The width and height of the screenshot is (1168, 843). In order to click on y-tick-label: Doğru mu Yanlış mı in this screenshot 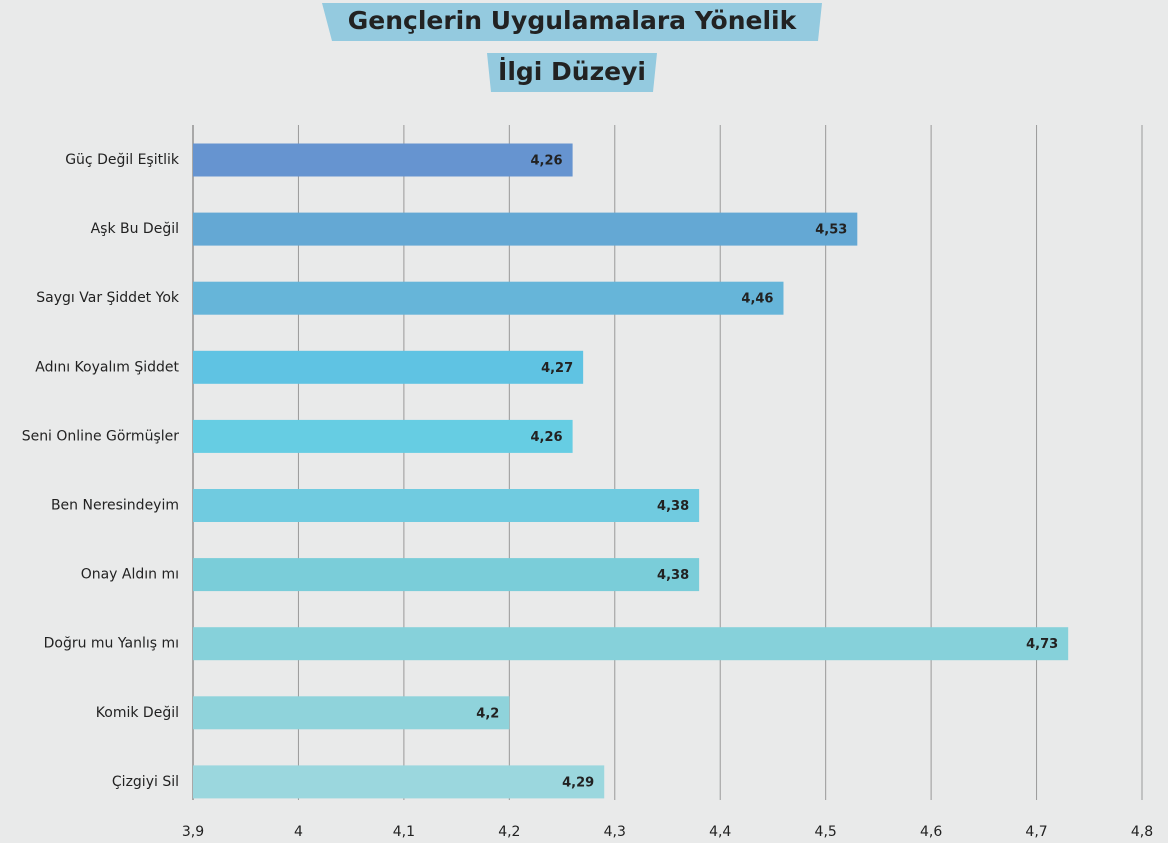, I will do `click(111, 644)`.